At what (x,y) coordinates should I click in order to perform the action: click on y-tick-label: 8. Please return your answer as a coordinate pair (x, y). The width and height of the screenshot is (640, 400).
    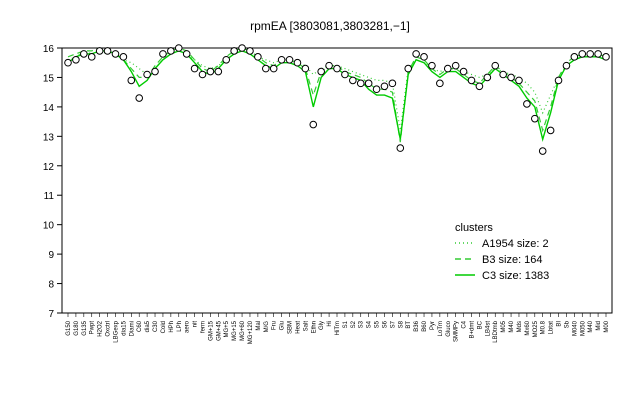
    Looking at the image, I should click on (51, 285).